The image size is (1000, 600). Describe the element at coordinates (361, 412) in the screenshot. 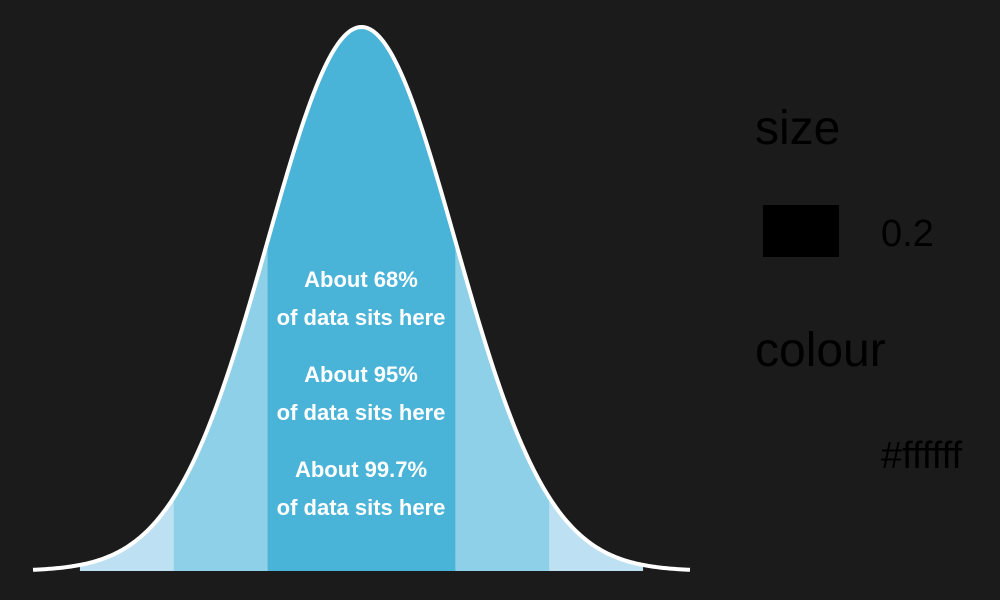

I see `annotation-95-line2: of data sits here` at that location.